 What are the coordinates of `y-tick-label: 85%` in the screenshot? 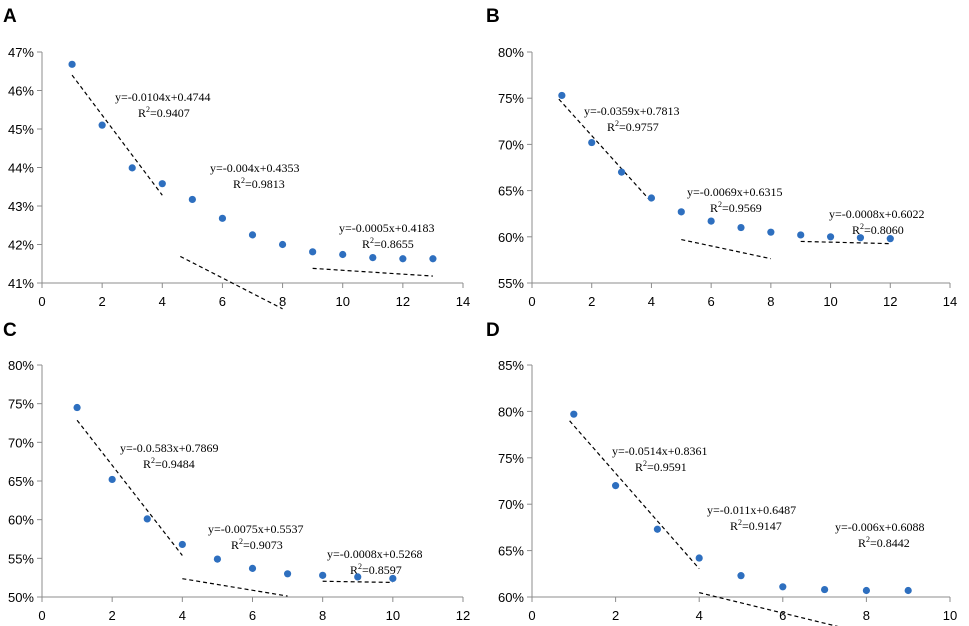 It's located at (511, 365).